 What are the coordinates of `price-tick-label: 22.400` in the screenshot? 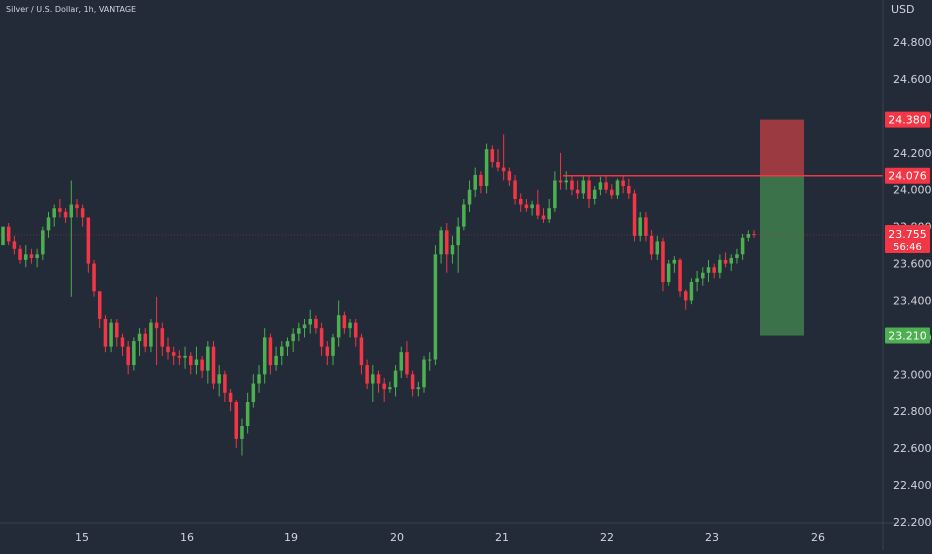 It's located at (912, 485).